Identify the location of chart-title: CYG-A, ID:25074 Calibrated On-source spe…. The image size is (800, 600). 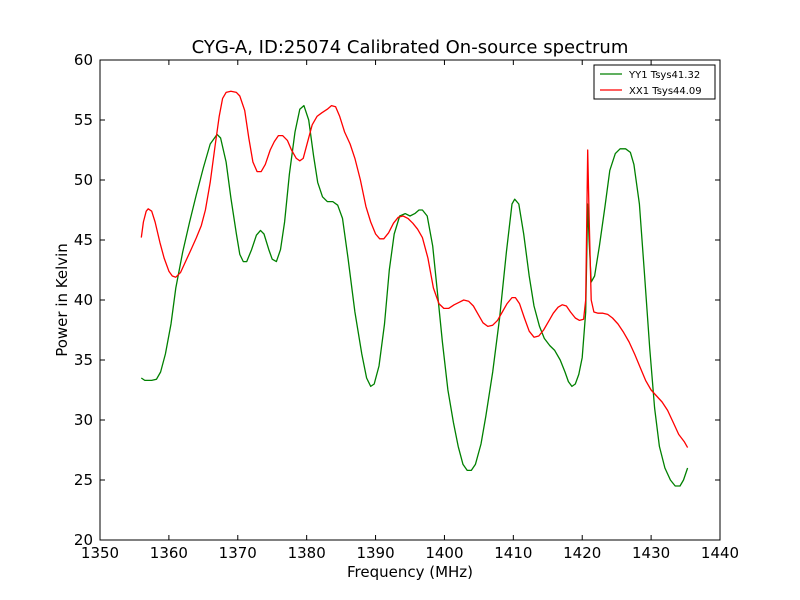
(410, 47).